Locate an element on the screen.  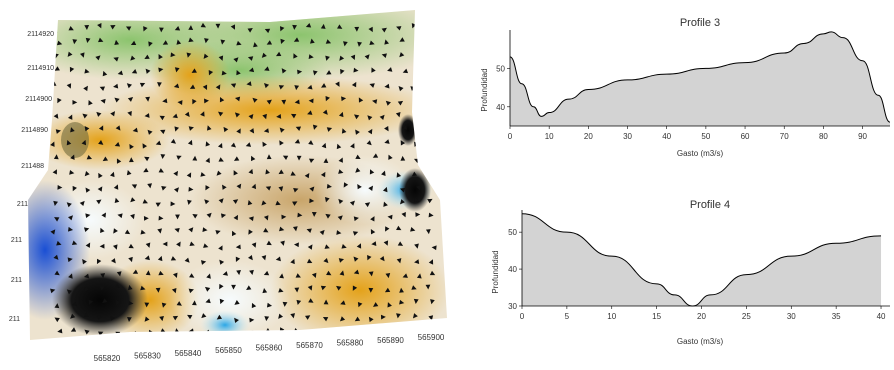
x-tick-label: 30 is located at coordinates (791, 316).